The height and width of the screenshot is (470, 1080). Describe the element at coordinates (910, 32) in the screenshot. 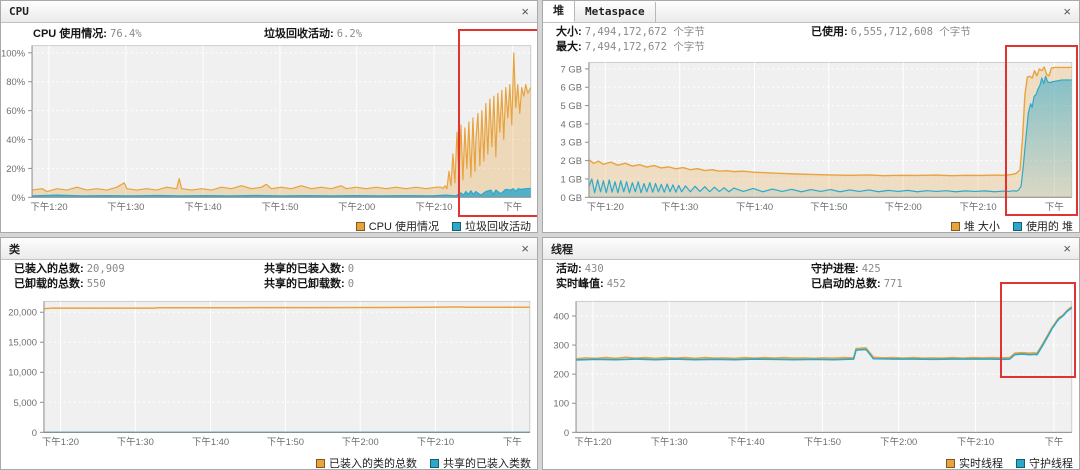

I see `stat-heap-used-value: 6,555,712,608 个字节` at that location.